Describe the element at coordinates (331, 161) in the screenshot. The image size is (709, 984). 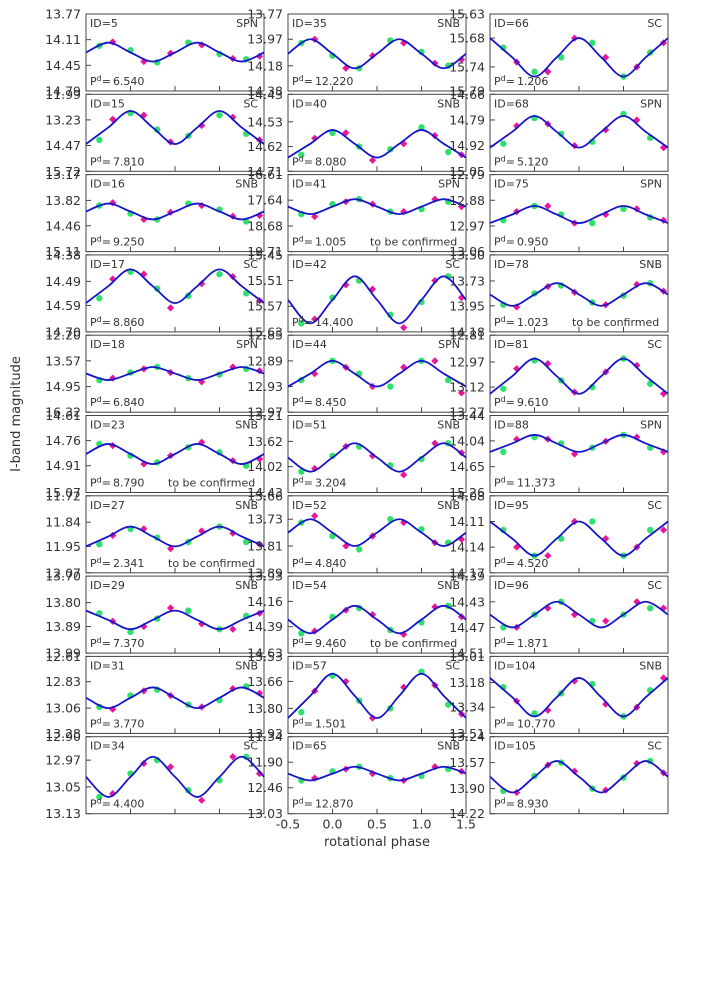
I see `period-value: 8.080` at that location.